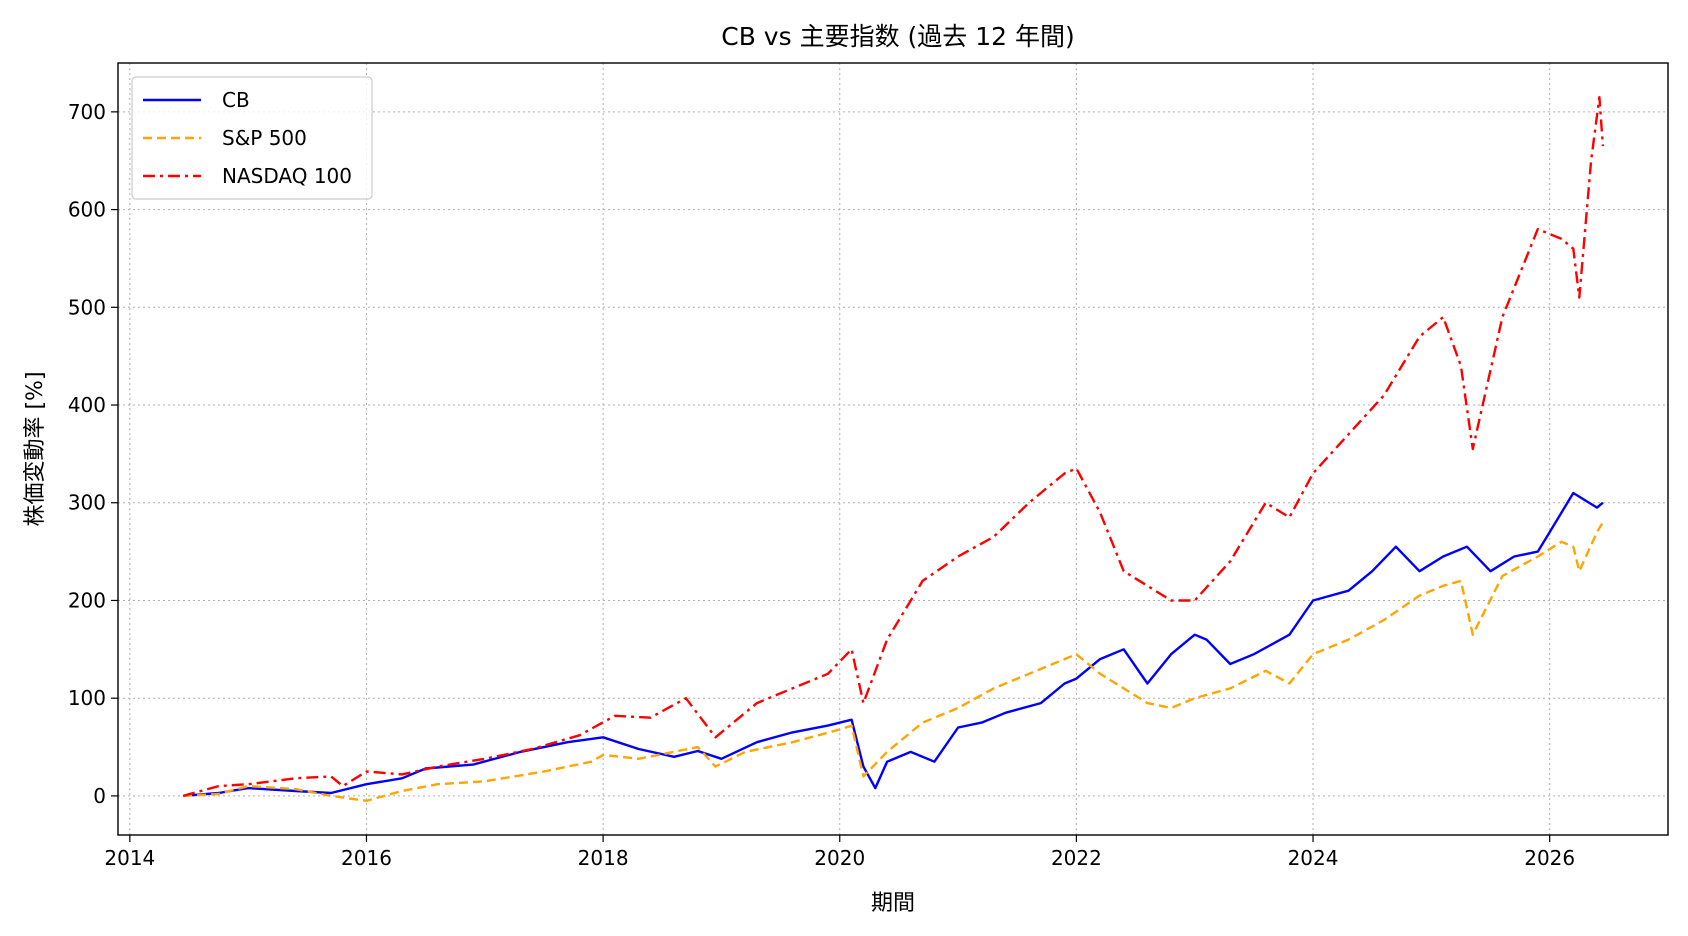 This screenshot has height=936, width=1688. I want to click on y-axis: 0 100 200 300 400 500 600 700, so click(93, 454).